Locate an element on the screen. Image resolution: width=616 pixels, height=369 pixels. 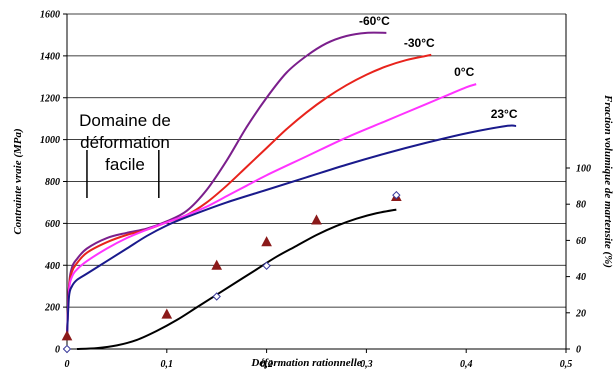
y2-tick-label: 60 is located at coordinates (581, 241).